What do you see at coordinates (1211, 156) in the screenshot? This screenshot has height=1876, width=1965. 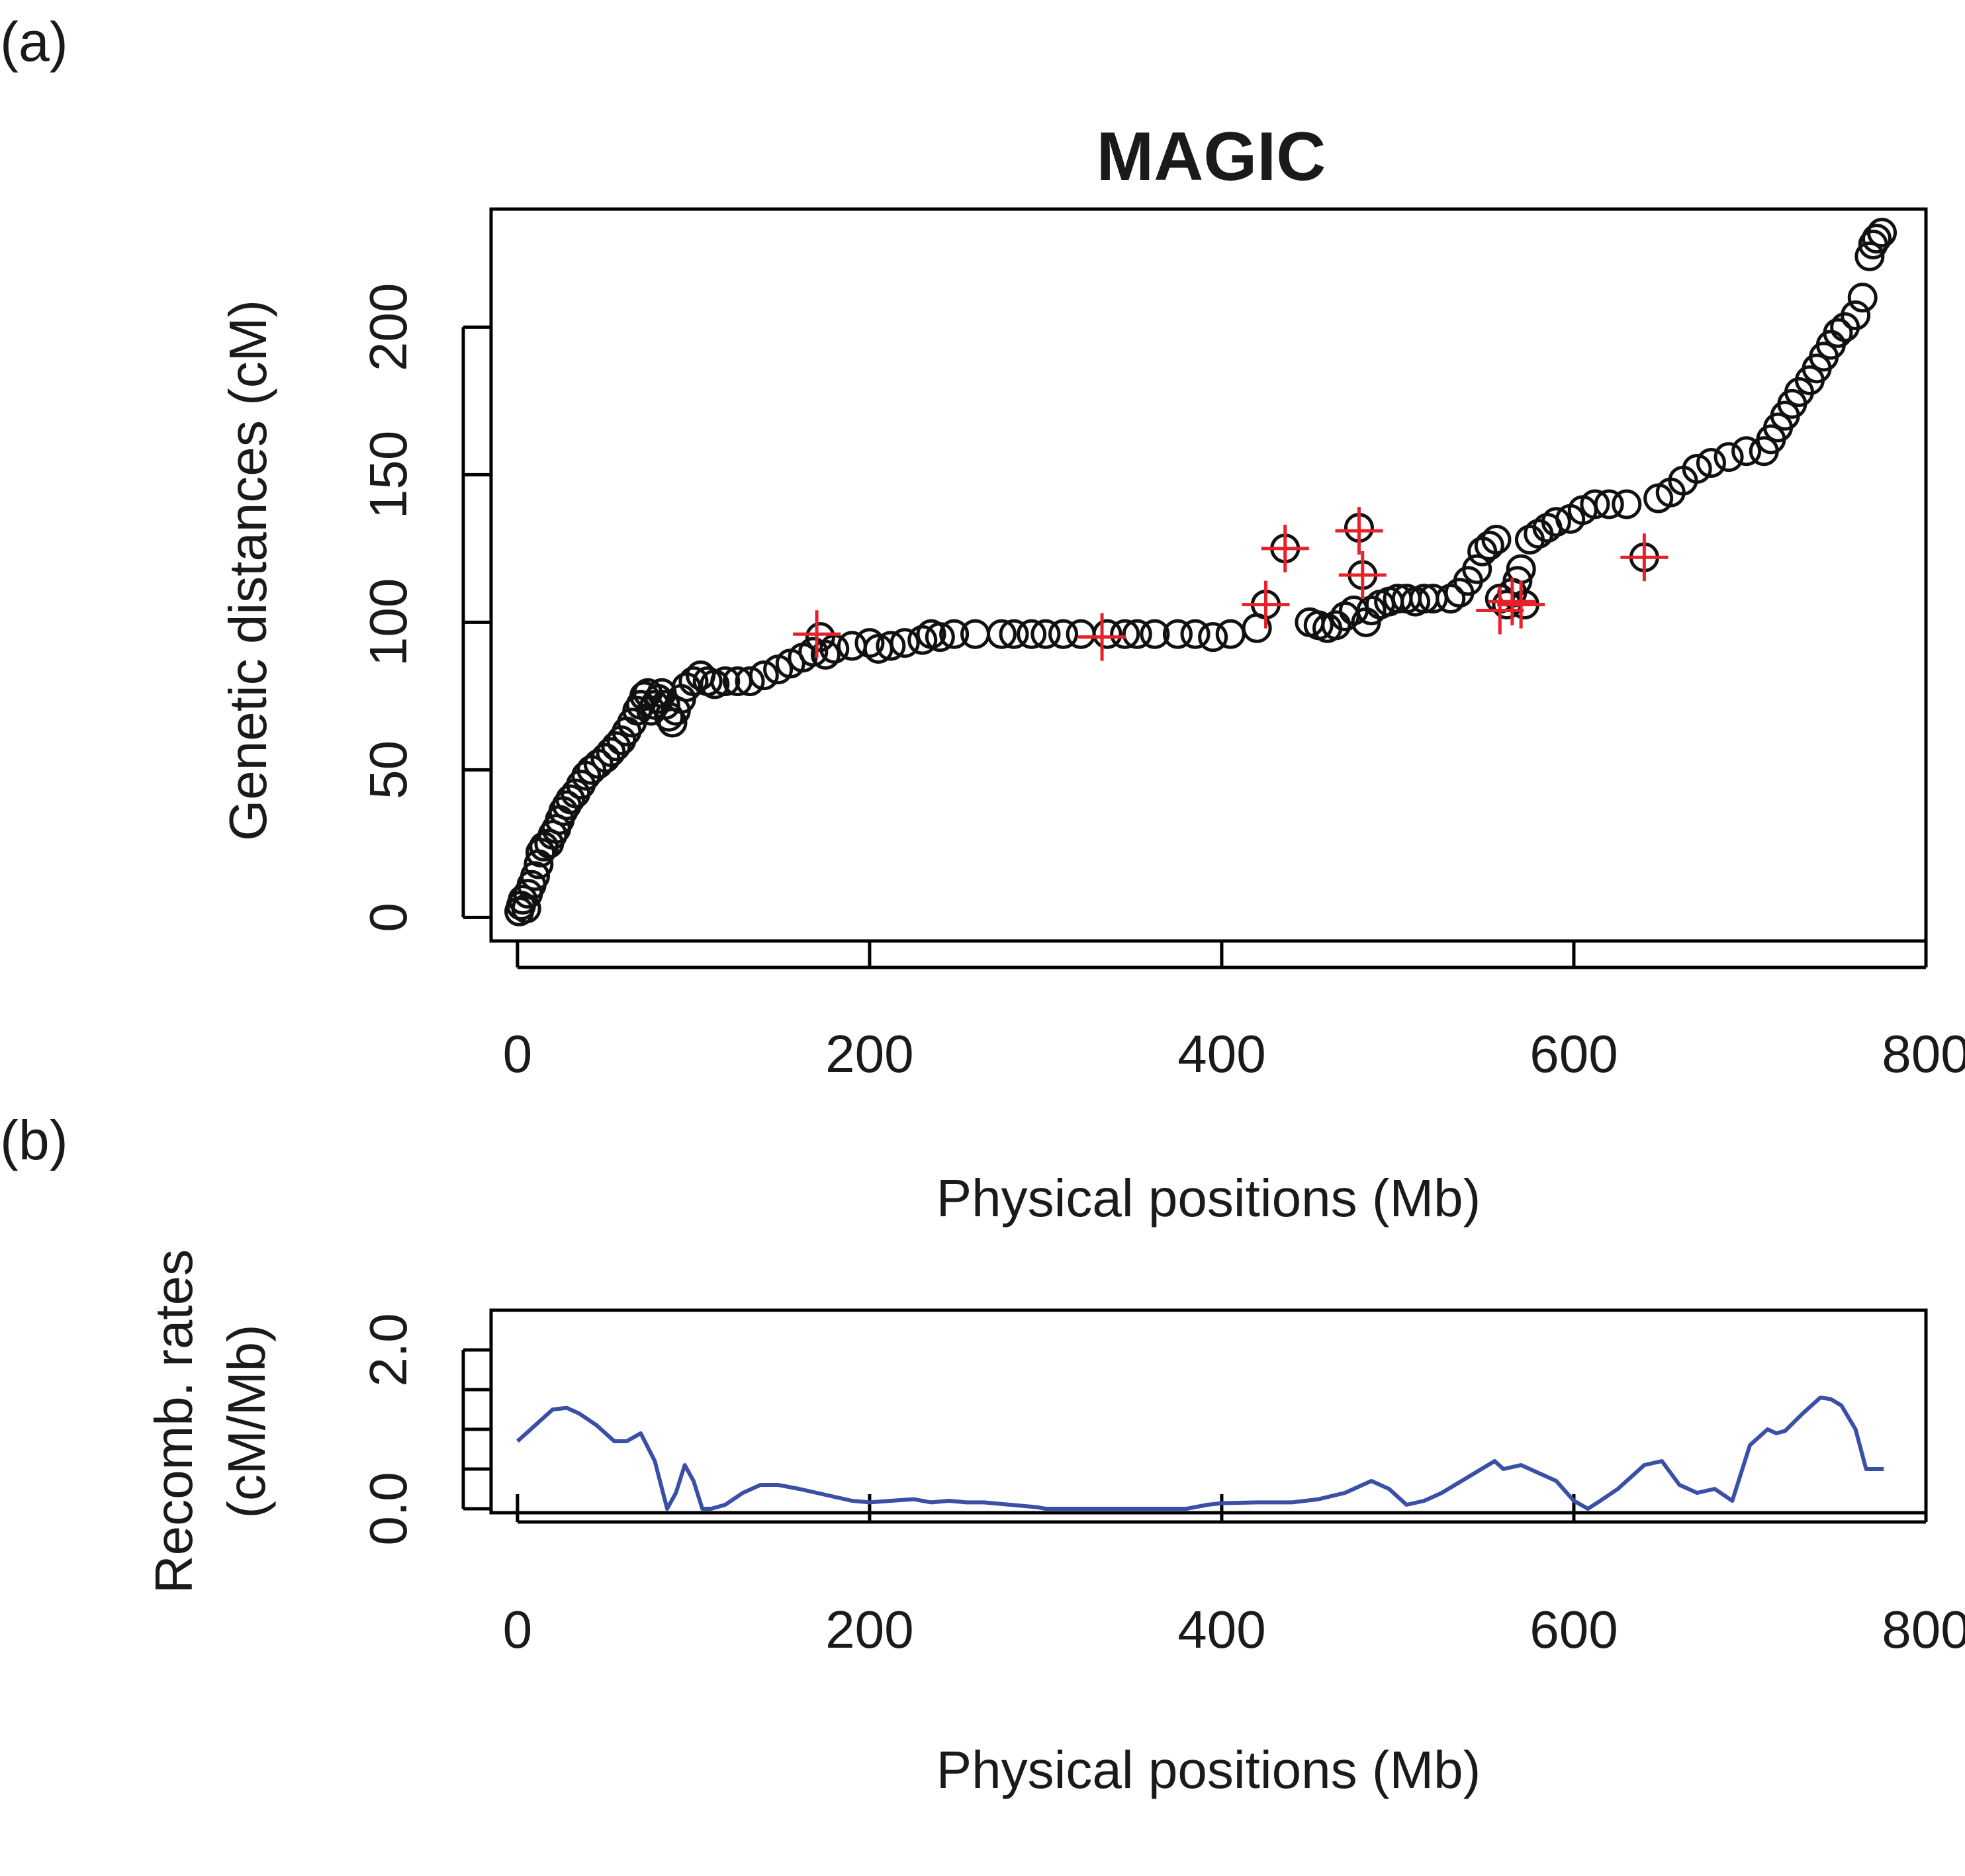 I see `chart-a-title: MAGIC` at bounding box center [1211, 156].